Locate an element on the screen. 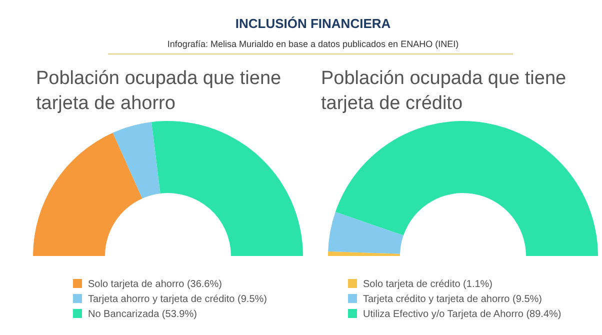 Image resolution: width=602 pixels, height=335 pixels. legend-label: Utiliza Efectivo y/o Tarjeta de Ahorro (89.4%) is located at coordinates (462, 314).